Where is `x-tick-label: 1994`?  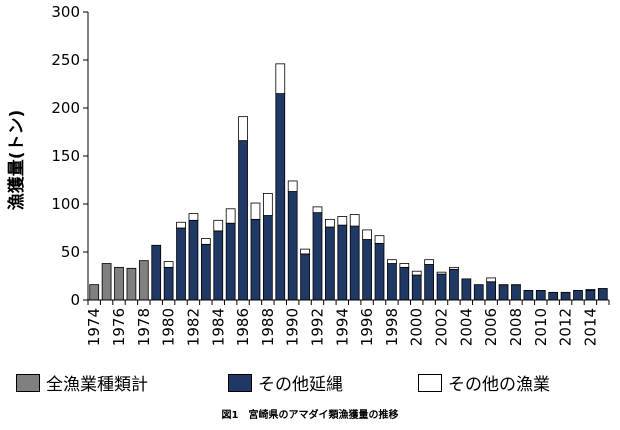
x-tick-label: 1994 is located at coordinates (342, 327).